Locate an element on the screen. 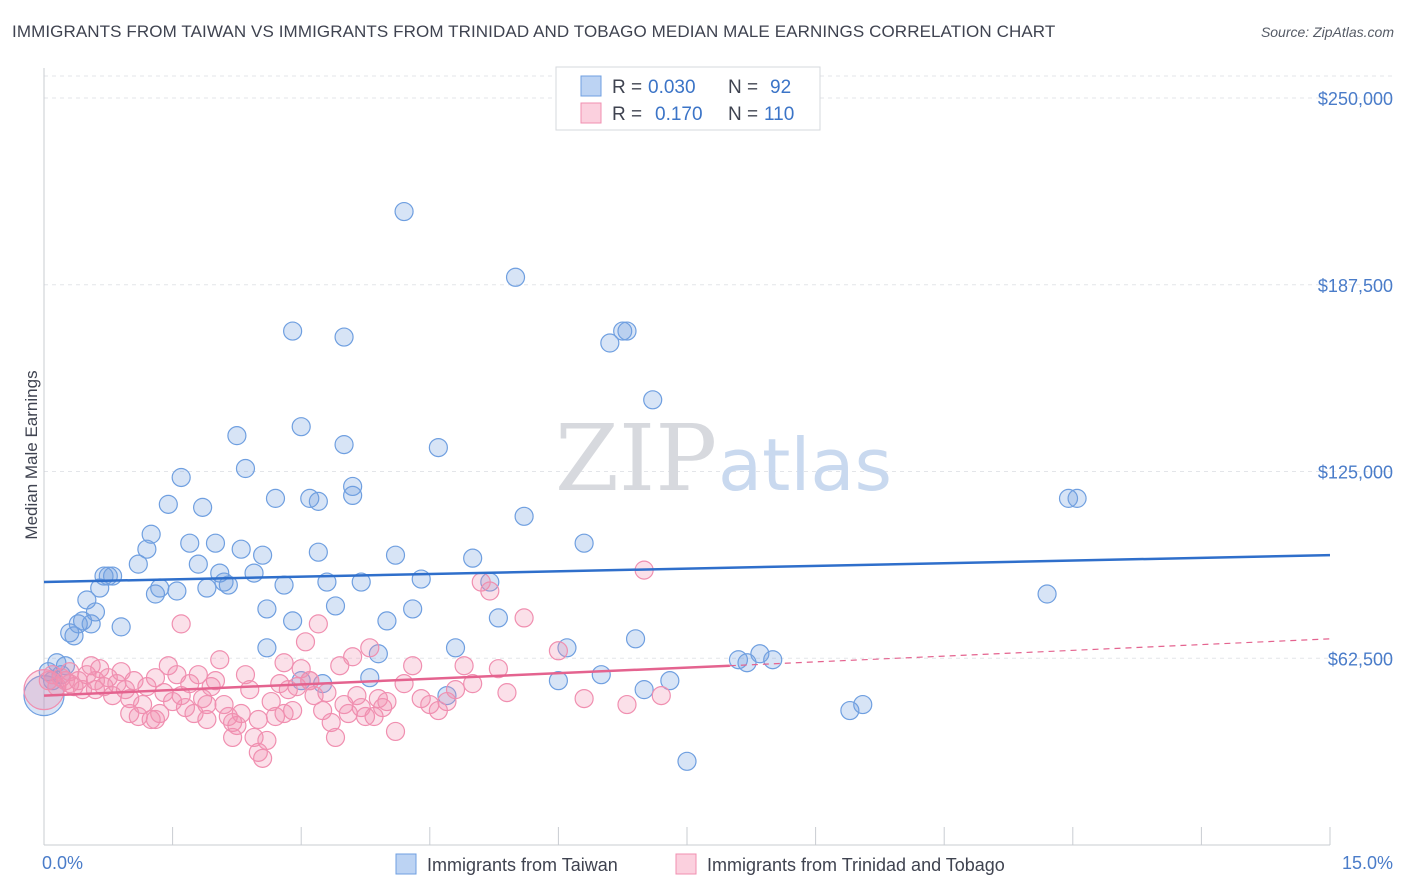 The image size is (1406, 892). source-credit: Source: ZipAtlas.com is located at coordinates (1327, 32).